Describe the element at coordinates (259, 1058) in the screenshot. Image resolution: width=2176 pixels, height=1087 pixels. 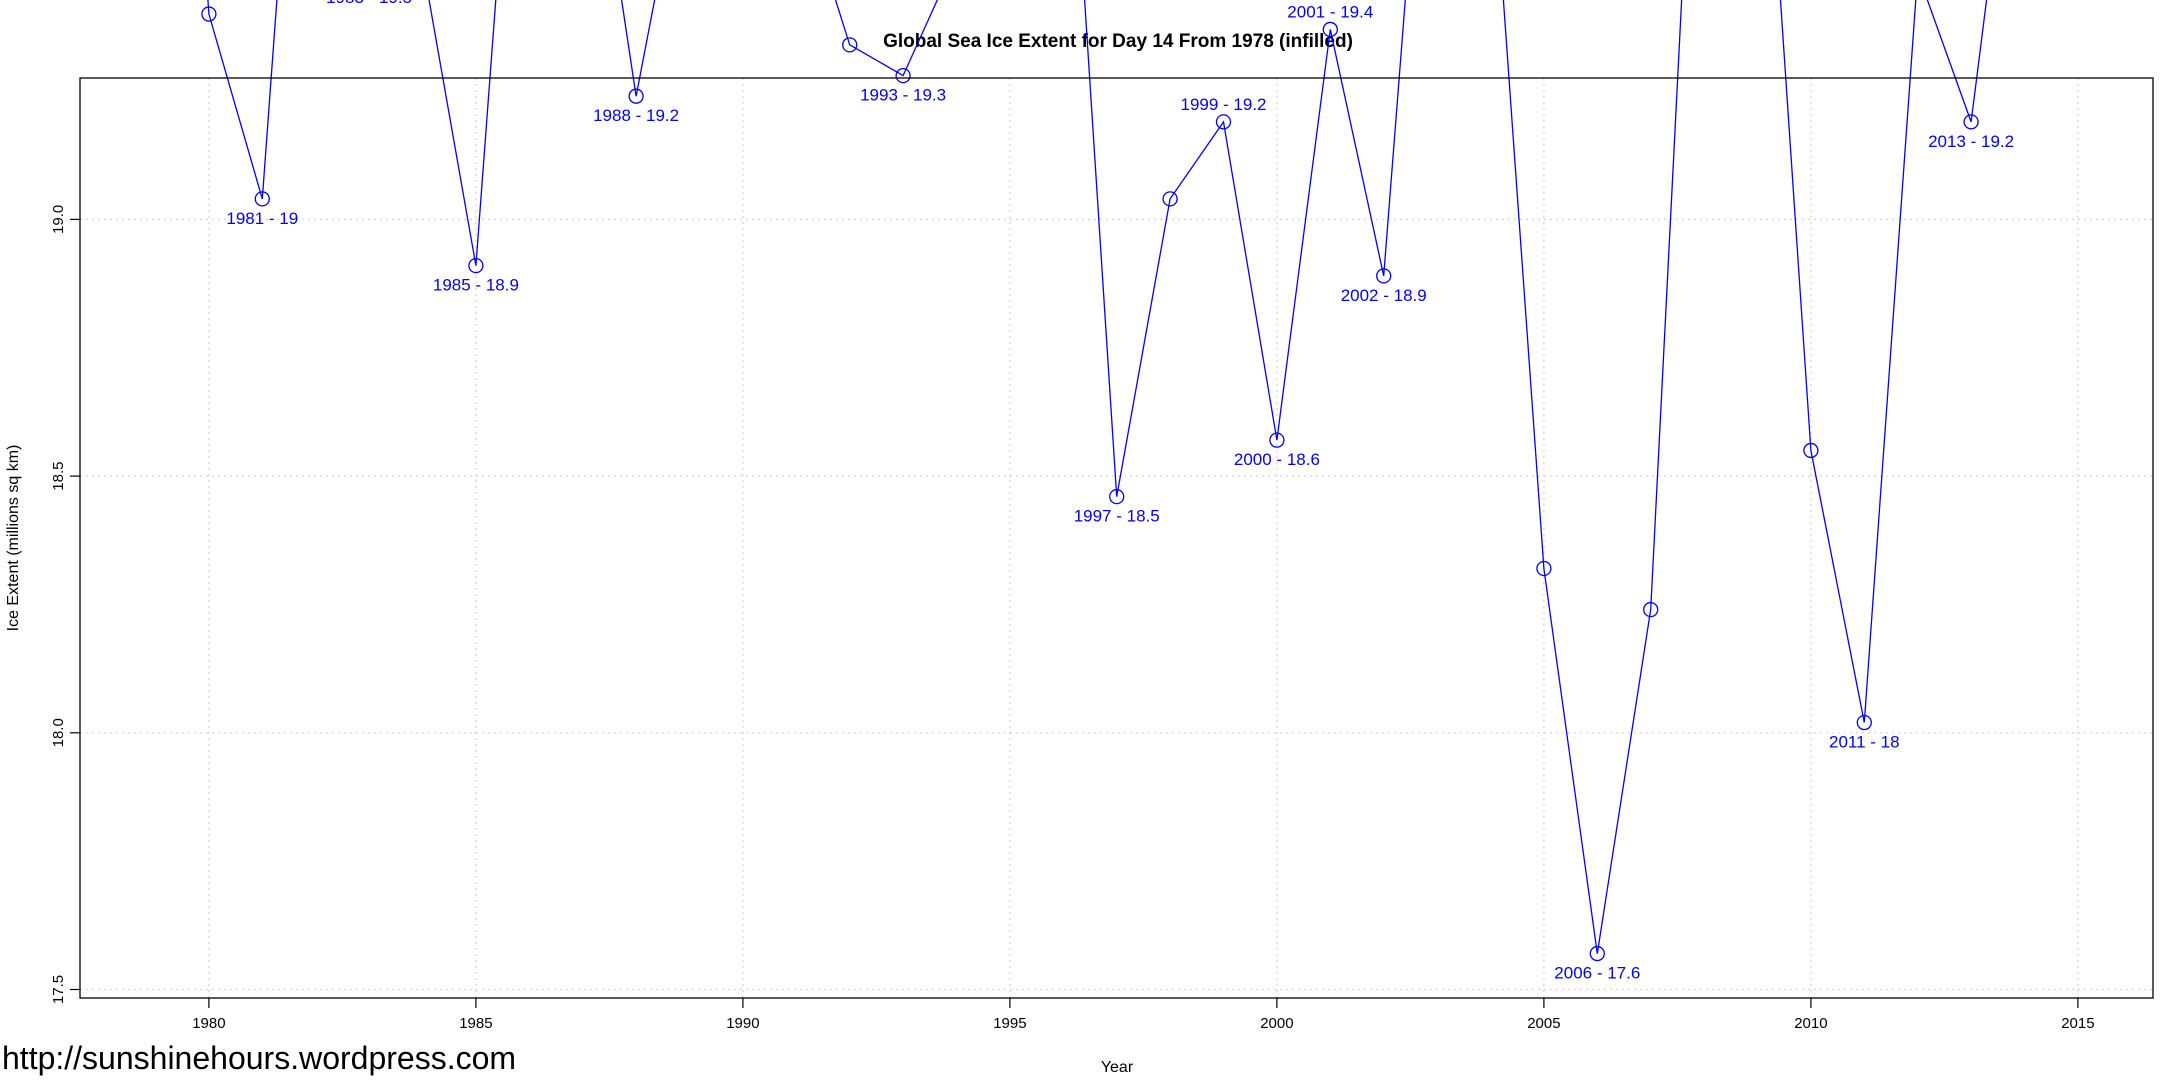
I see `website-watermark: http://sunshinehours.wordpress.com` at that location.